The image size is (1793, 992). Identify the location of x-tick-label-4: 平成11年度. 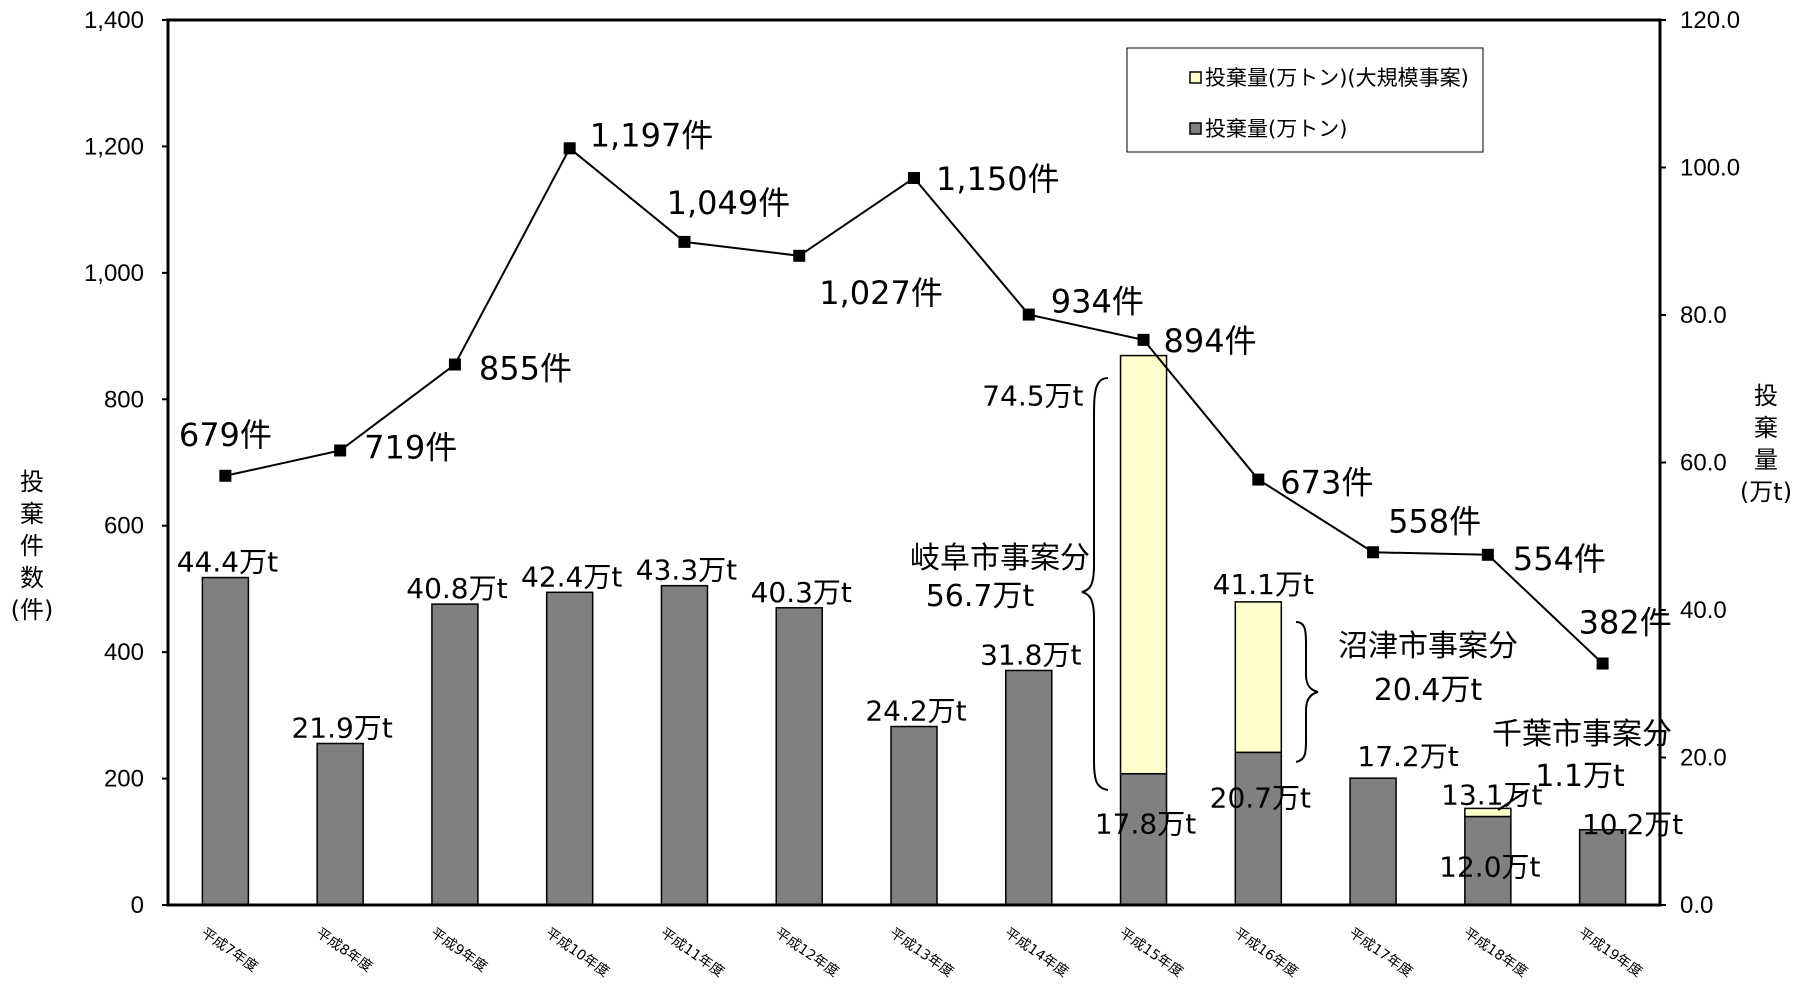
(692, 952).